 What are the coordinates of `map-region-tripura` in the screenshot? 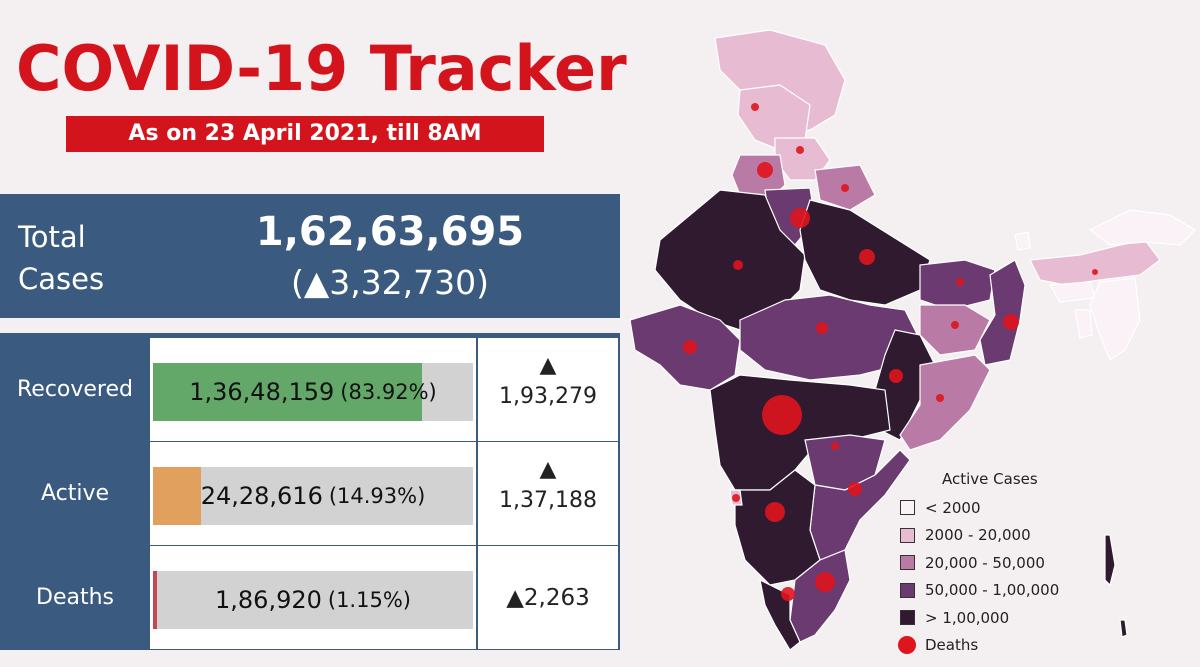 It's located at (1083, 324).